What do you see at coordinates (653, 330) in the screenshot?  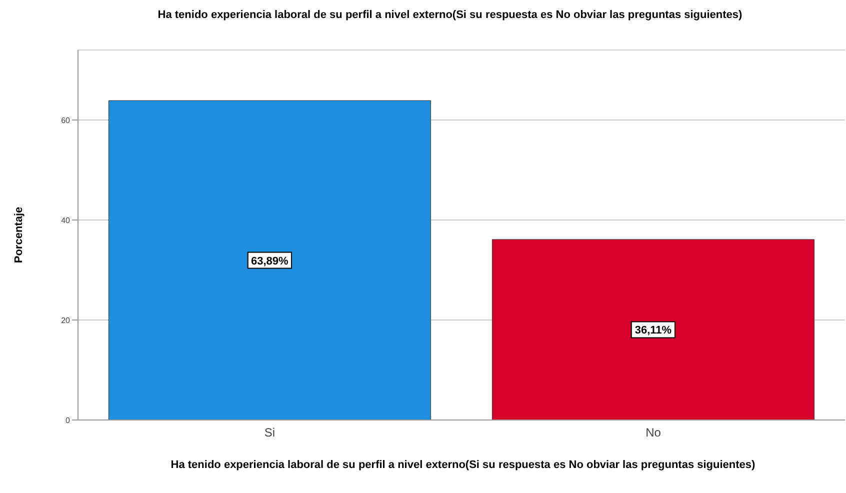 I see `data-label: 36,11%` at bounding box center [653, 330].